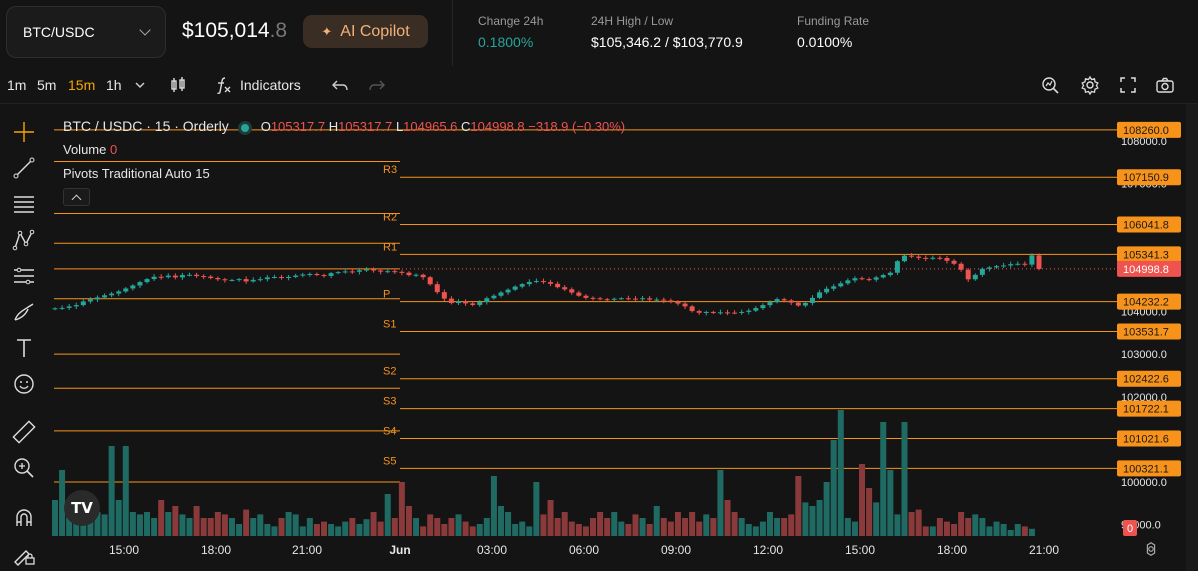 Image resolution: width=1198 pixels, height=571 pixels. I want to click on candle-type-icon, so click(178, 85).